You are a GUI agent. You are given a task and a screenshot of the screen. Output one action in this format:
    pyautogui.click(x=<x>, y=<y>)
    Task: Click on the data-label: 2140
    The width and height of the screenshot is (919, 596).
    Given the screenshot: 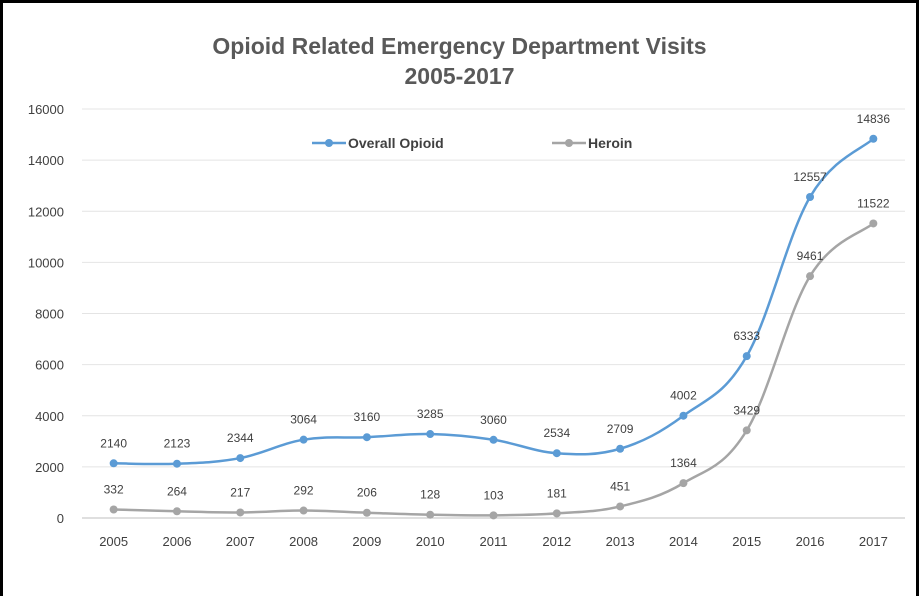 What is the action you would take?
    pyautogui.click(x=113, y=443)
    